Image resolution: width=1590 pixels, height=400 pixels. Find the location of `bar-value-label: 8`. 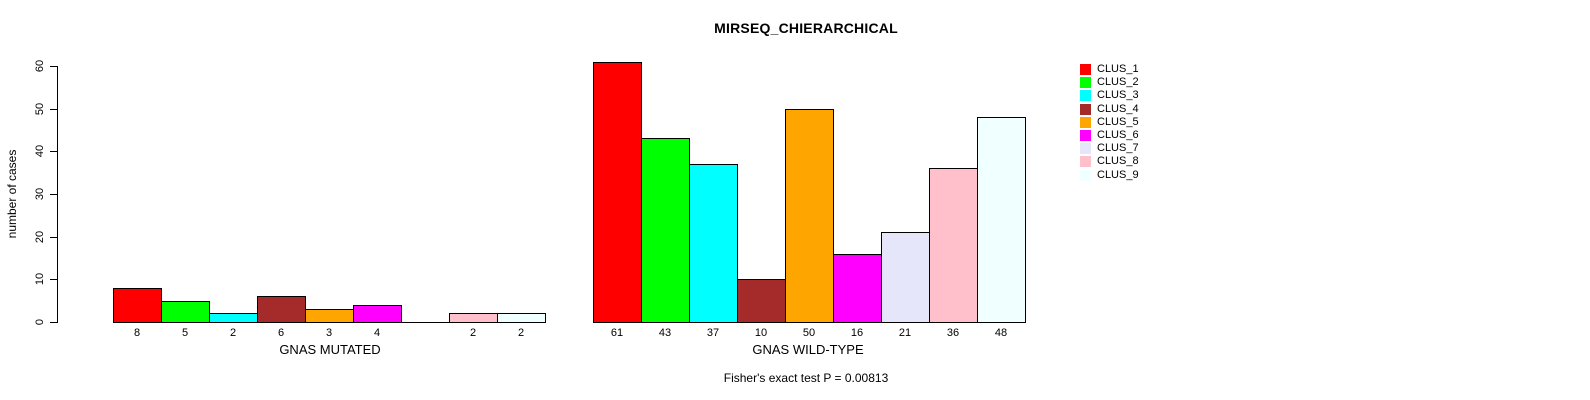

bar-value-label: 8 is located at coordinates (137, 333).